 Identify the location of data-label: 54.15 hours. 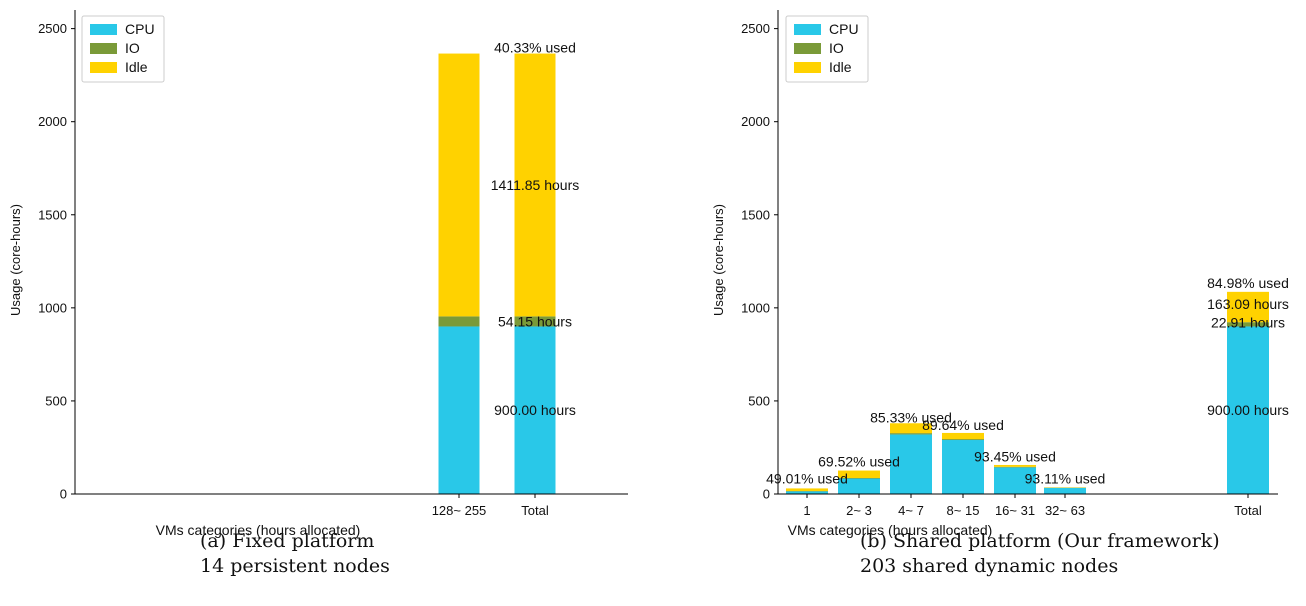
(535, 321).